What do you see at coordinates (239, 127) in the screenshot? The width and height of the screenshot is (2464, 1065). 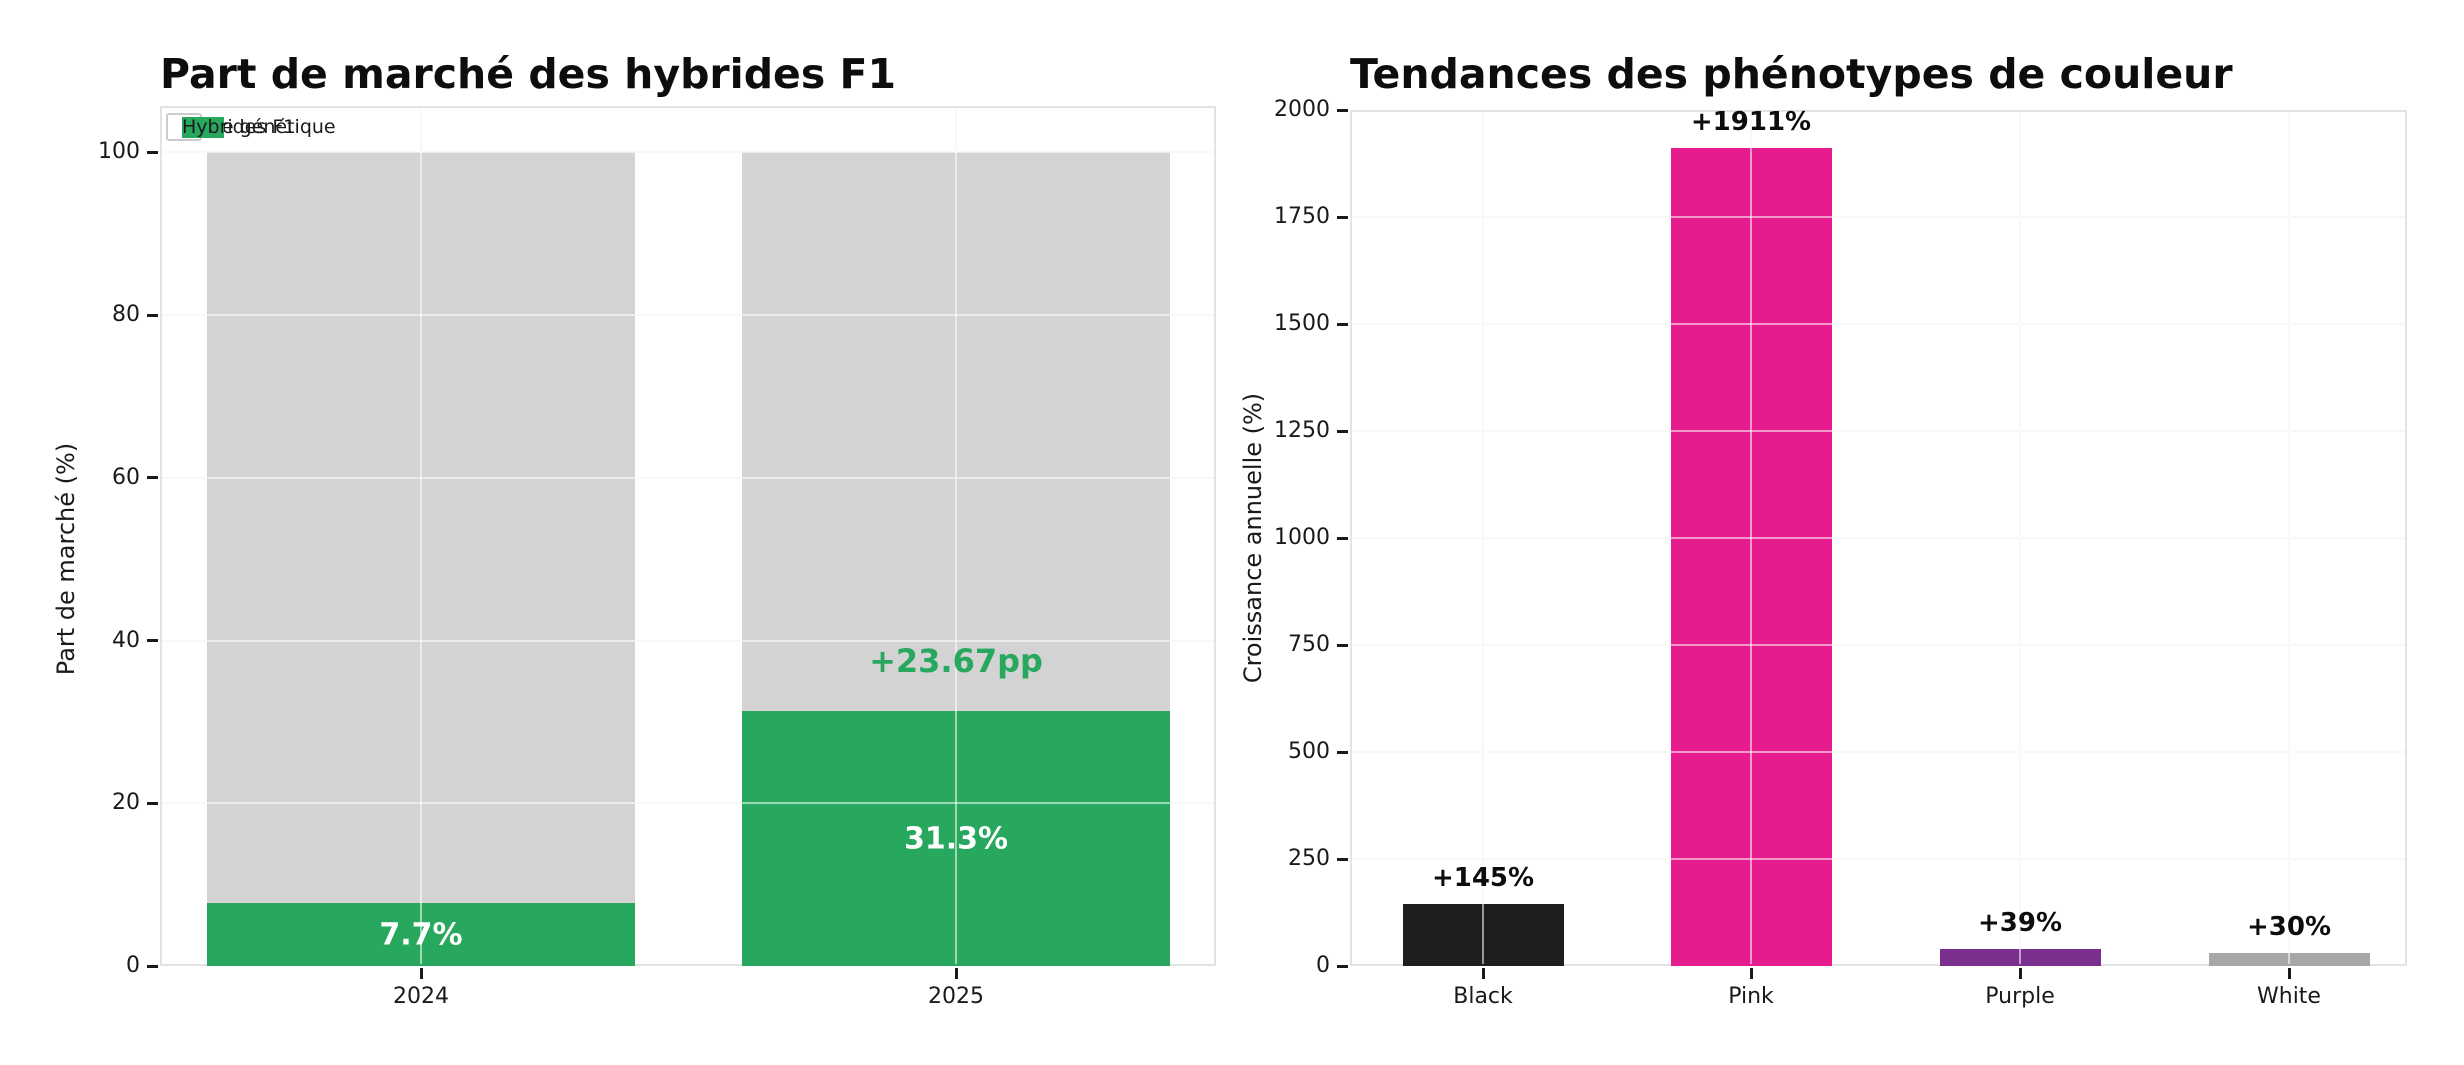 I see `legend-label: Hybrides F1` at bounding box center [239, 127].